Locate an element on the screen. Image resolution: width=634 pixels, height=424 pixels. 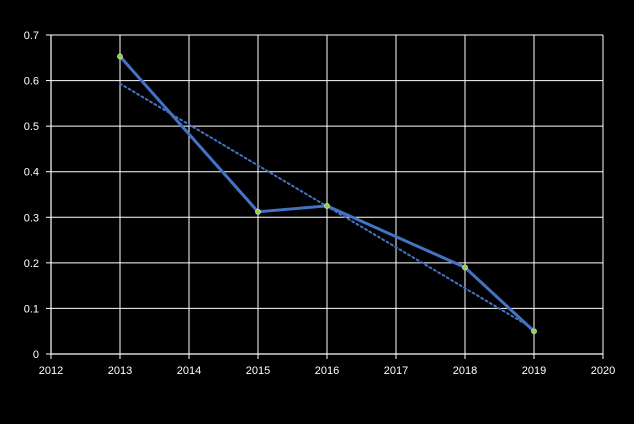
y-tick-label: 0.3 is located at coordinates (31, 218).